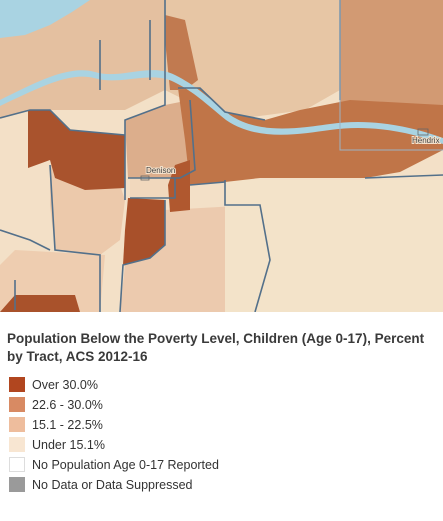  I want to click on legend-item-22-30: 22.6 - 30.0%, so click(56, 404).